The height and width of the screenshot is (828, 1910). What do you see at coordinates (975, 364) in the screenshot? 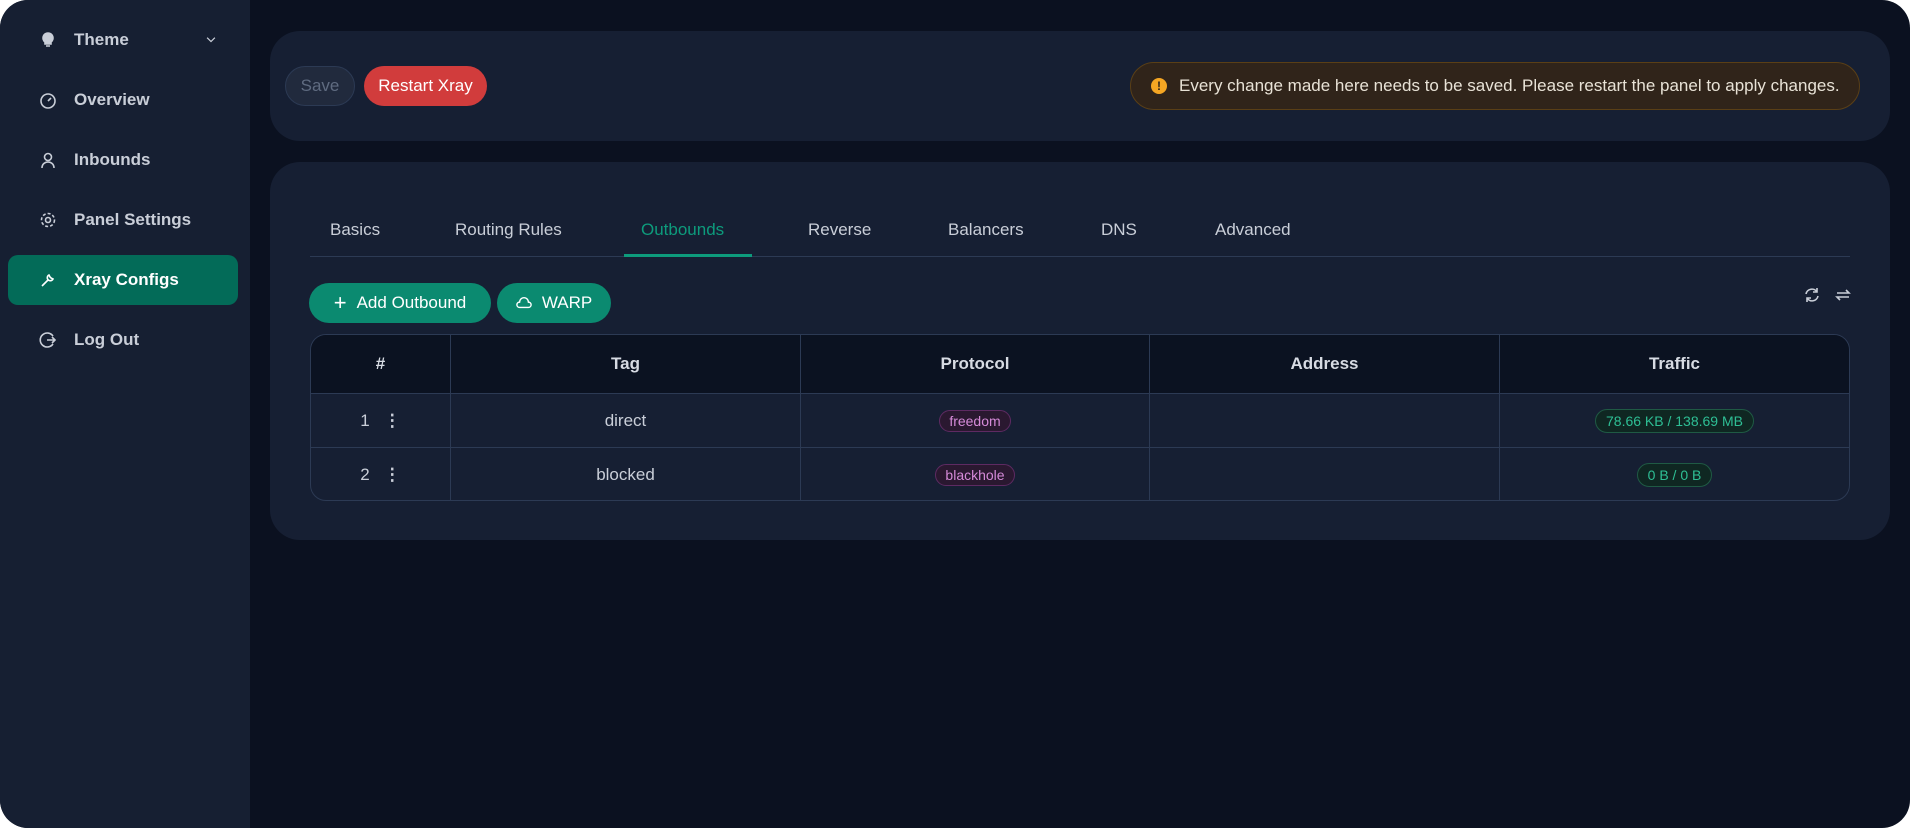
I see `header-protocol: Protocol` at bounding box center [975, 364].